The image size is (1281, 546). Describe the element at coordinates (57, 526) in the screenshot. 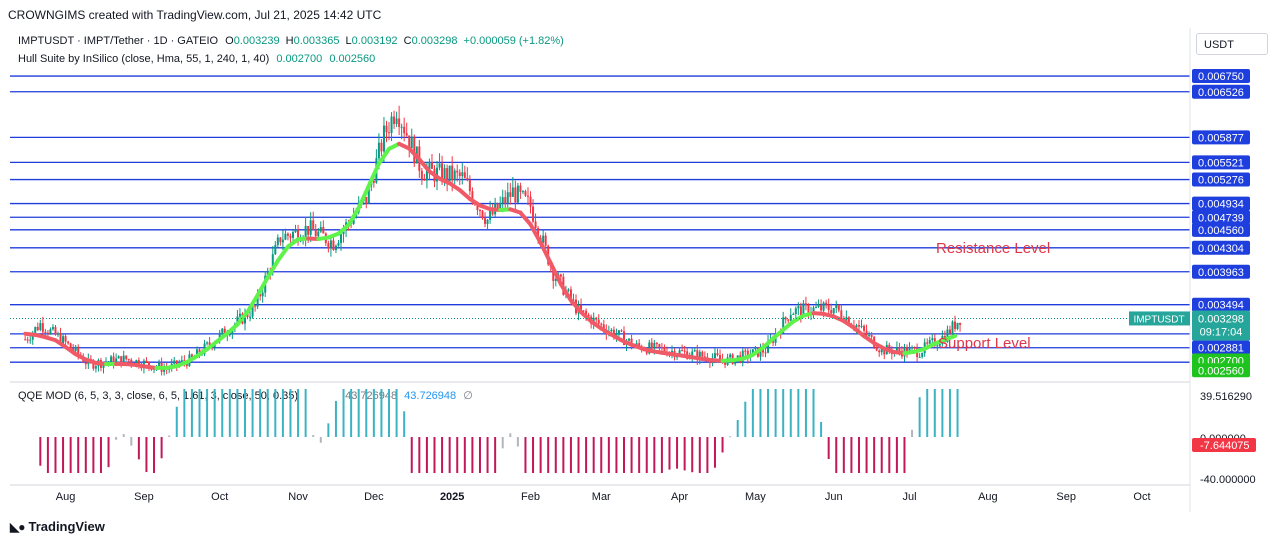

I see `tradingview-footer: ◣● TradingView` at that location.